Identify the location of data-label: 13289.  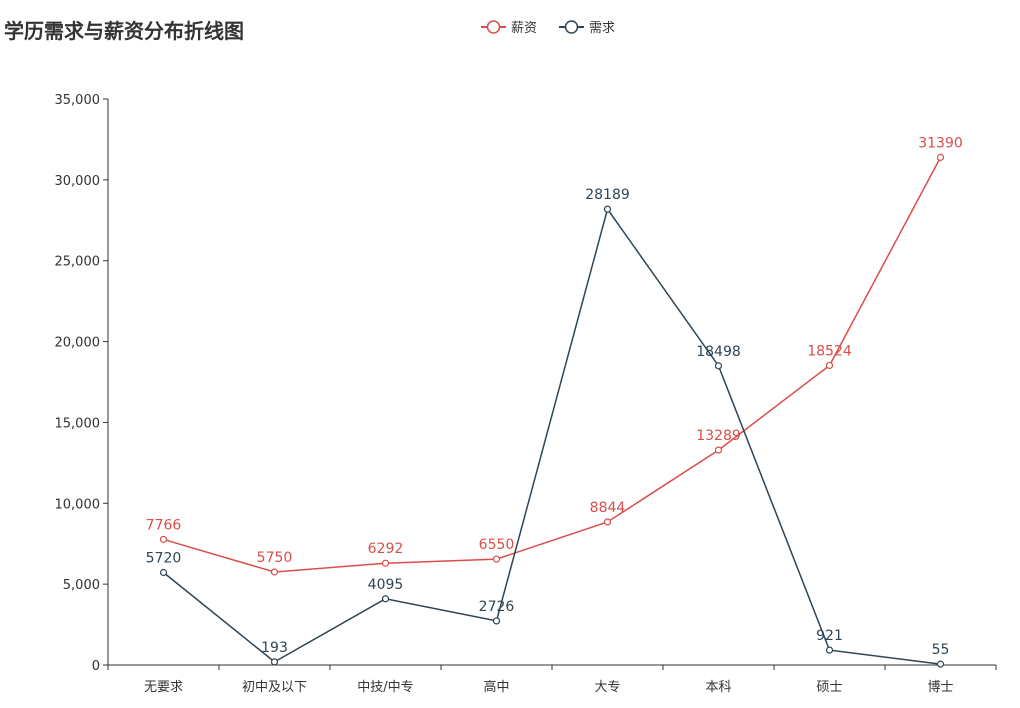
(718, 436).